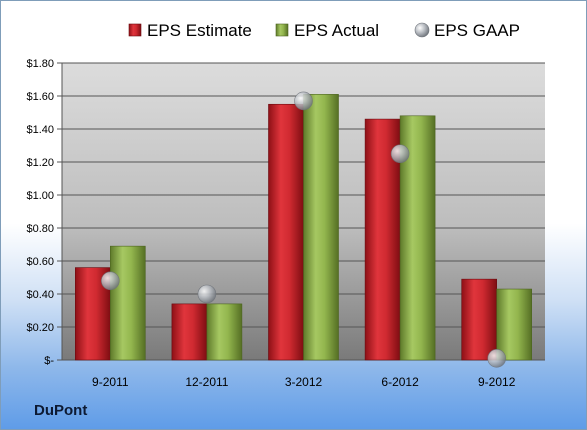  Describe the element at coordinates (206, 382) in the screenshot. I see `x-tick-label: 12-2011` at that location.